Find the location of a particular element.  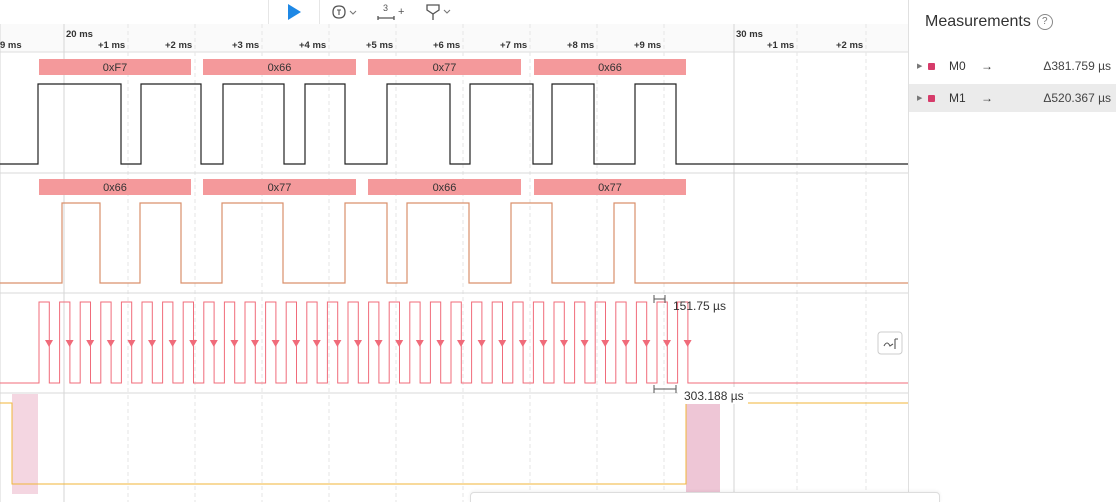

time-ruler is located at coordinates (454, 38).